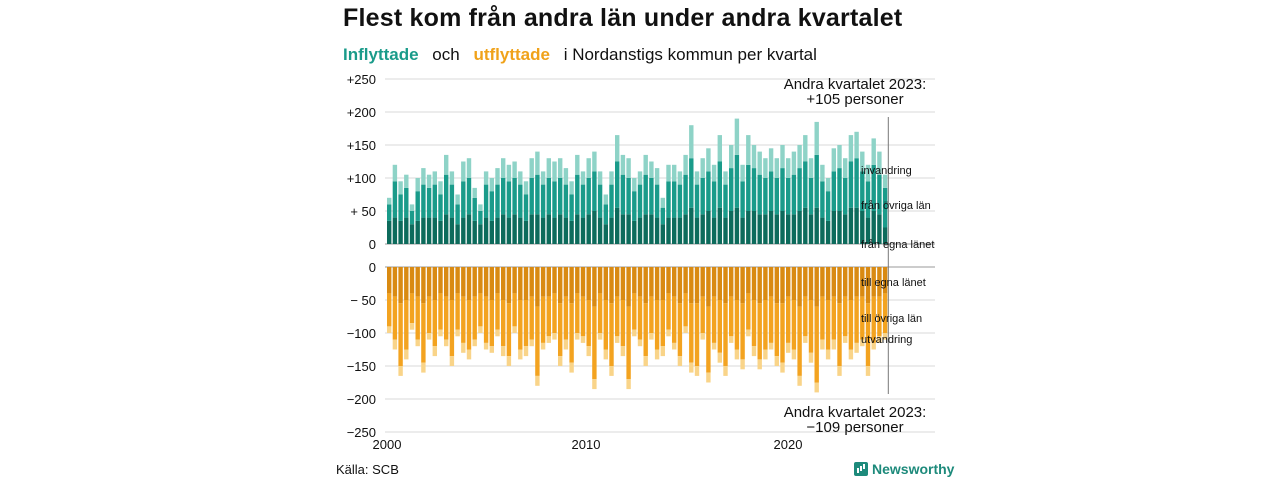 This screenshot has height=480, width=1280. What do you see at coordinates (886, 171) in the screenshot?
I see `label-invandring: invandring` at bounding box center [886, 171].